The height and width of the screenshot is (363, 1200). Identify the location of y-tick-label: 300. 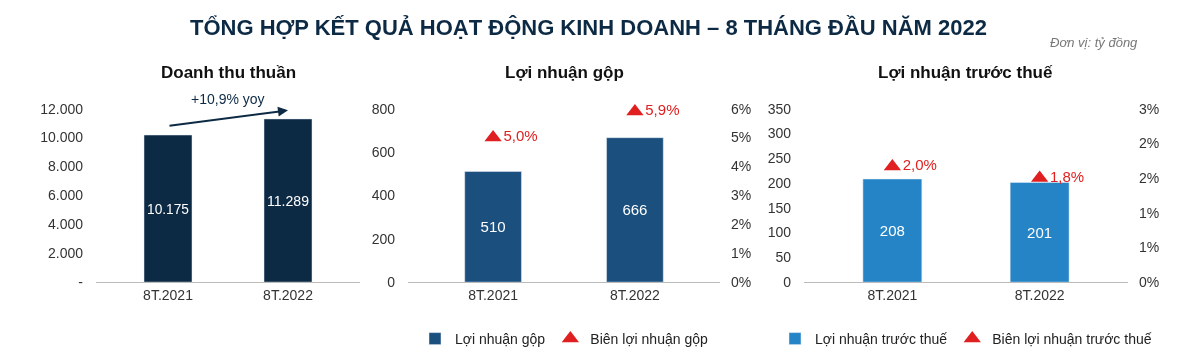
(779, 133).